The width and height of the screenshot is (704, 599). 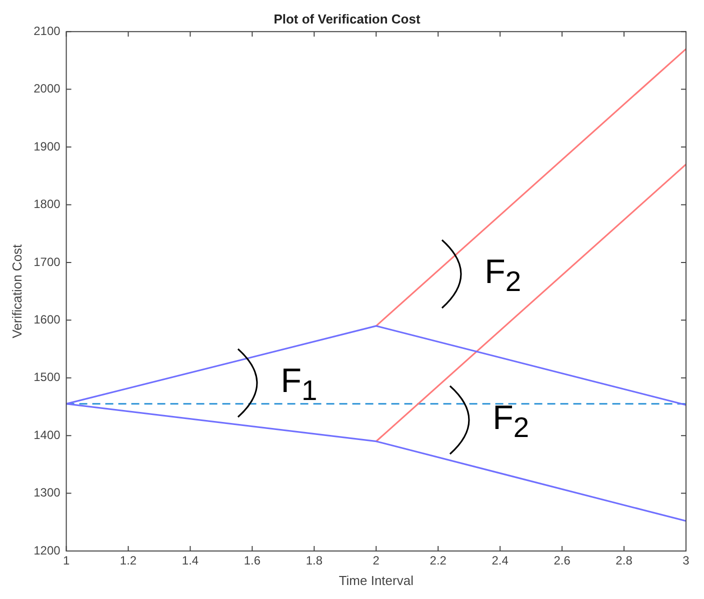 What do you see at coordinates (686, 561) in the screenshot?
I see `x-tick-label: 3` at bounding box center [686, 561].